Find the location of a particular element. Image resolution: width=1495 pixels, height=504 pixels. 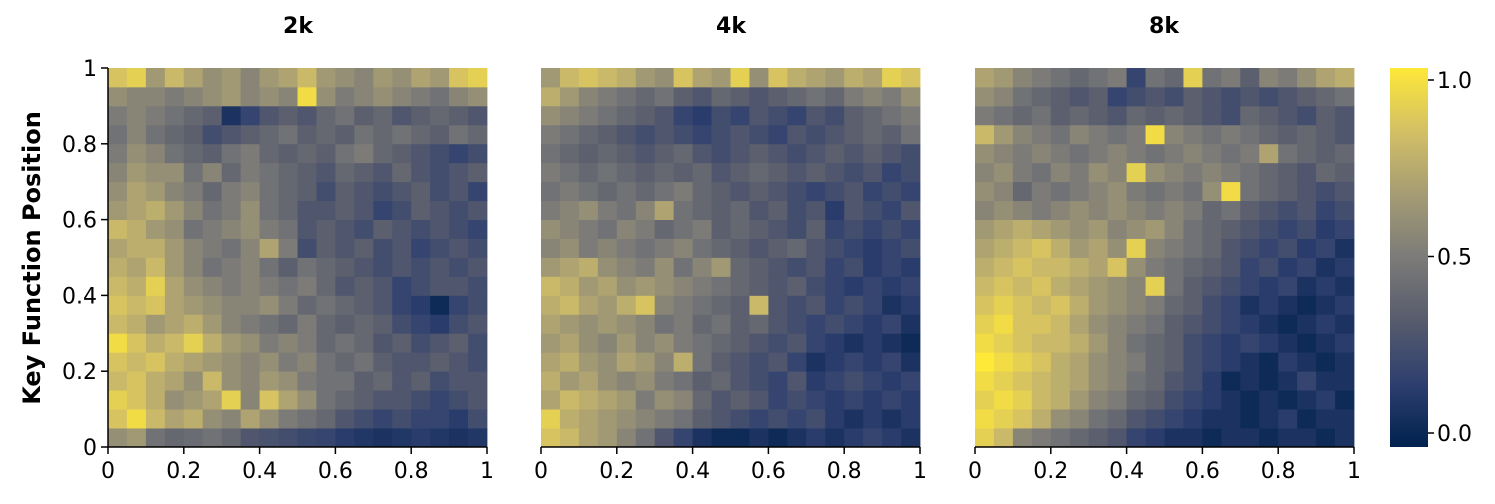

colorbar-gradient is located at coordinates (1409, 257).